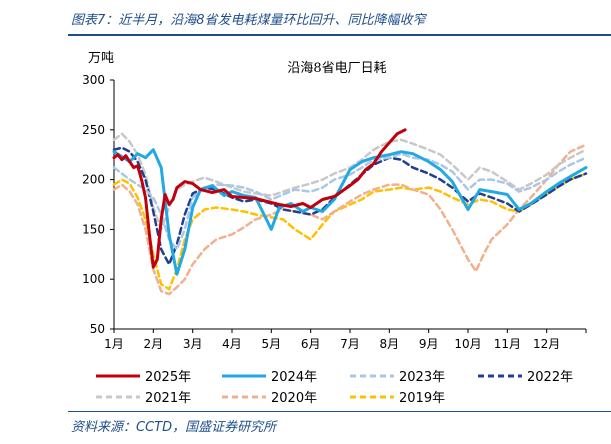 The height and width of the screenshot is (444, 611). Describe the element at coordinates (311, 344) in the screenshot. I see `x-tick-label: 6月` at that location.